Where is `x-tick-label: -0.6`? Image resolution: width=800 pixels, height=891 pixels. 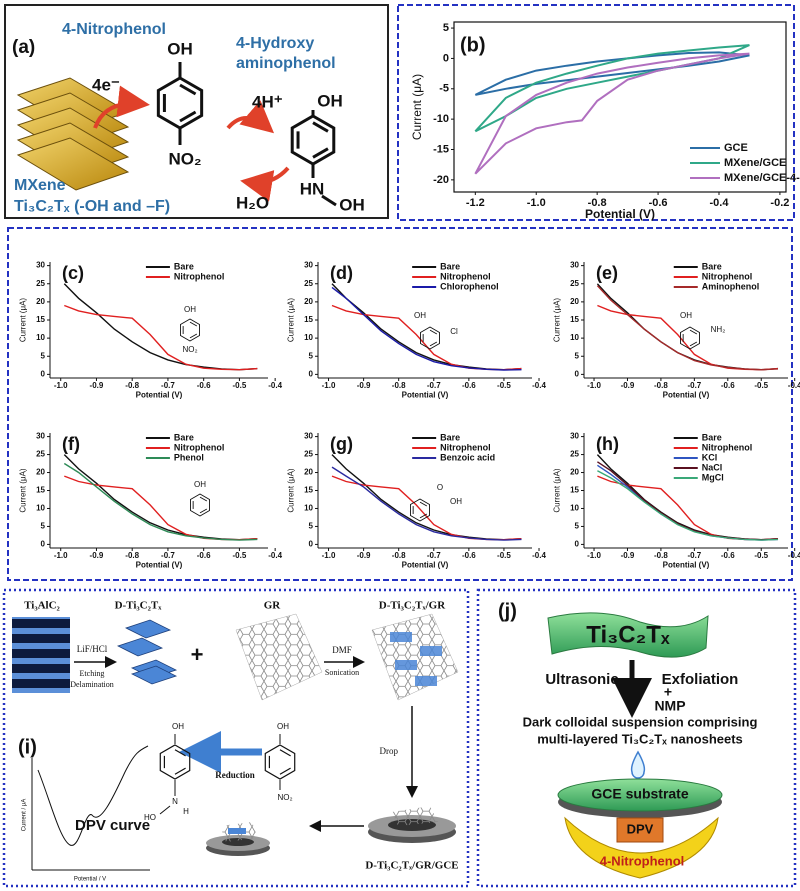 x-tick-label: -0.6 is located at coordinates (469, 385).